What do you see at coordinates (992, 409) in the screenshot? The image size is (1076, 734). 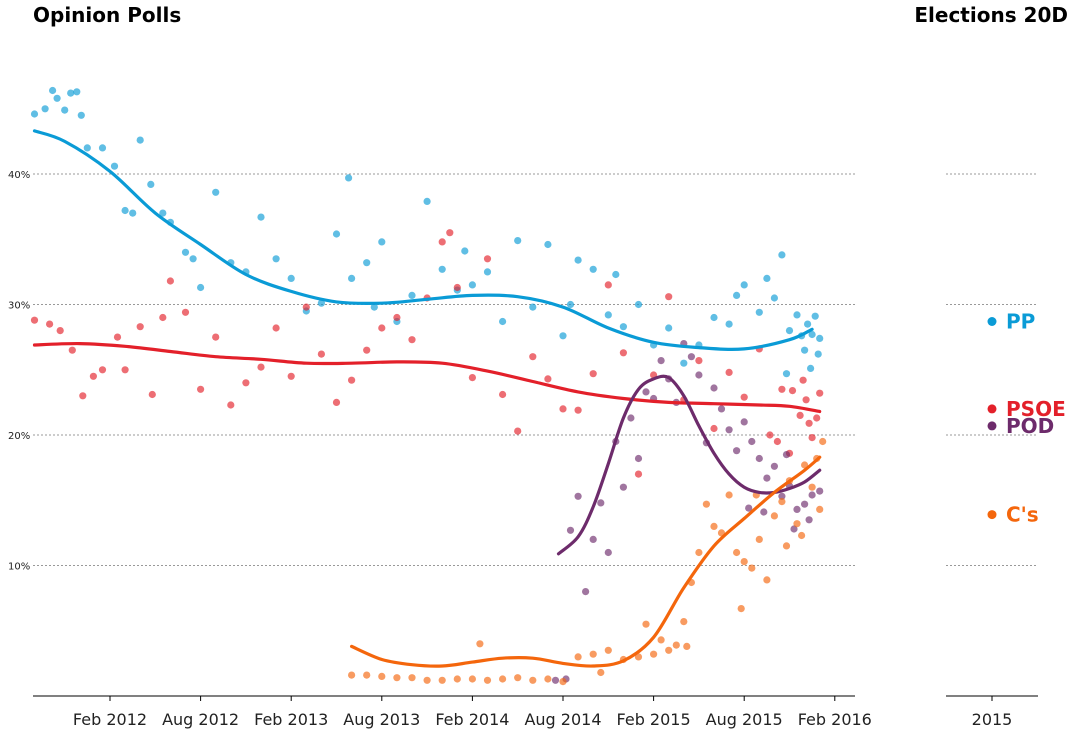 I see `result-dot-psoe` at bounding box center [992, 409].